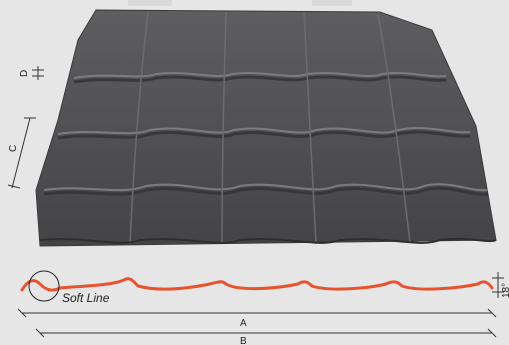  Describe the element at coordinates (266, 333) in the screenshot. I see `dimension-b` at that location.